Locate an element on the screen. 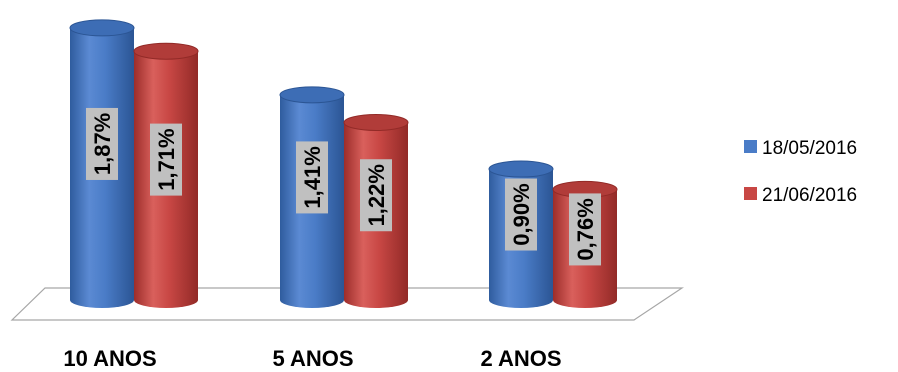 The image size is (898, 372). legend-label-series-1: 18/05/2016 is located at coordinates (809, 148).